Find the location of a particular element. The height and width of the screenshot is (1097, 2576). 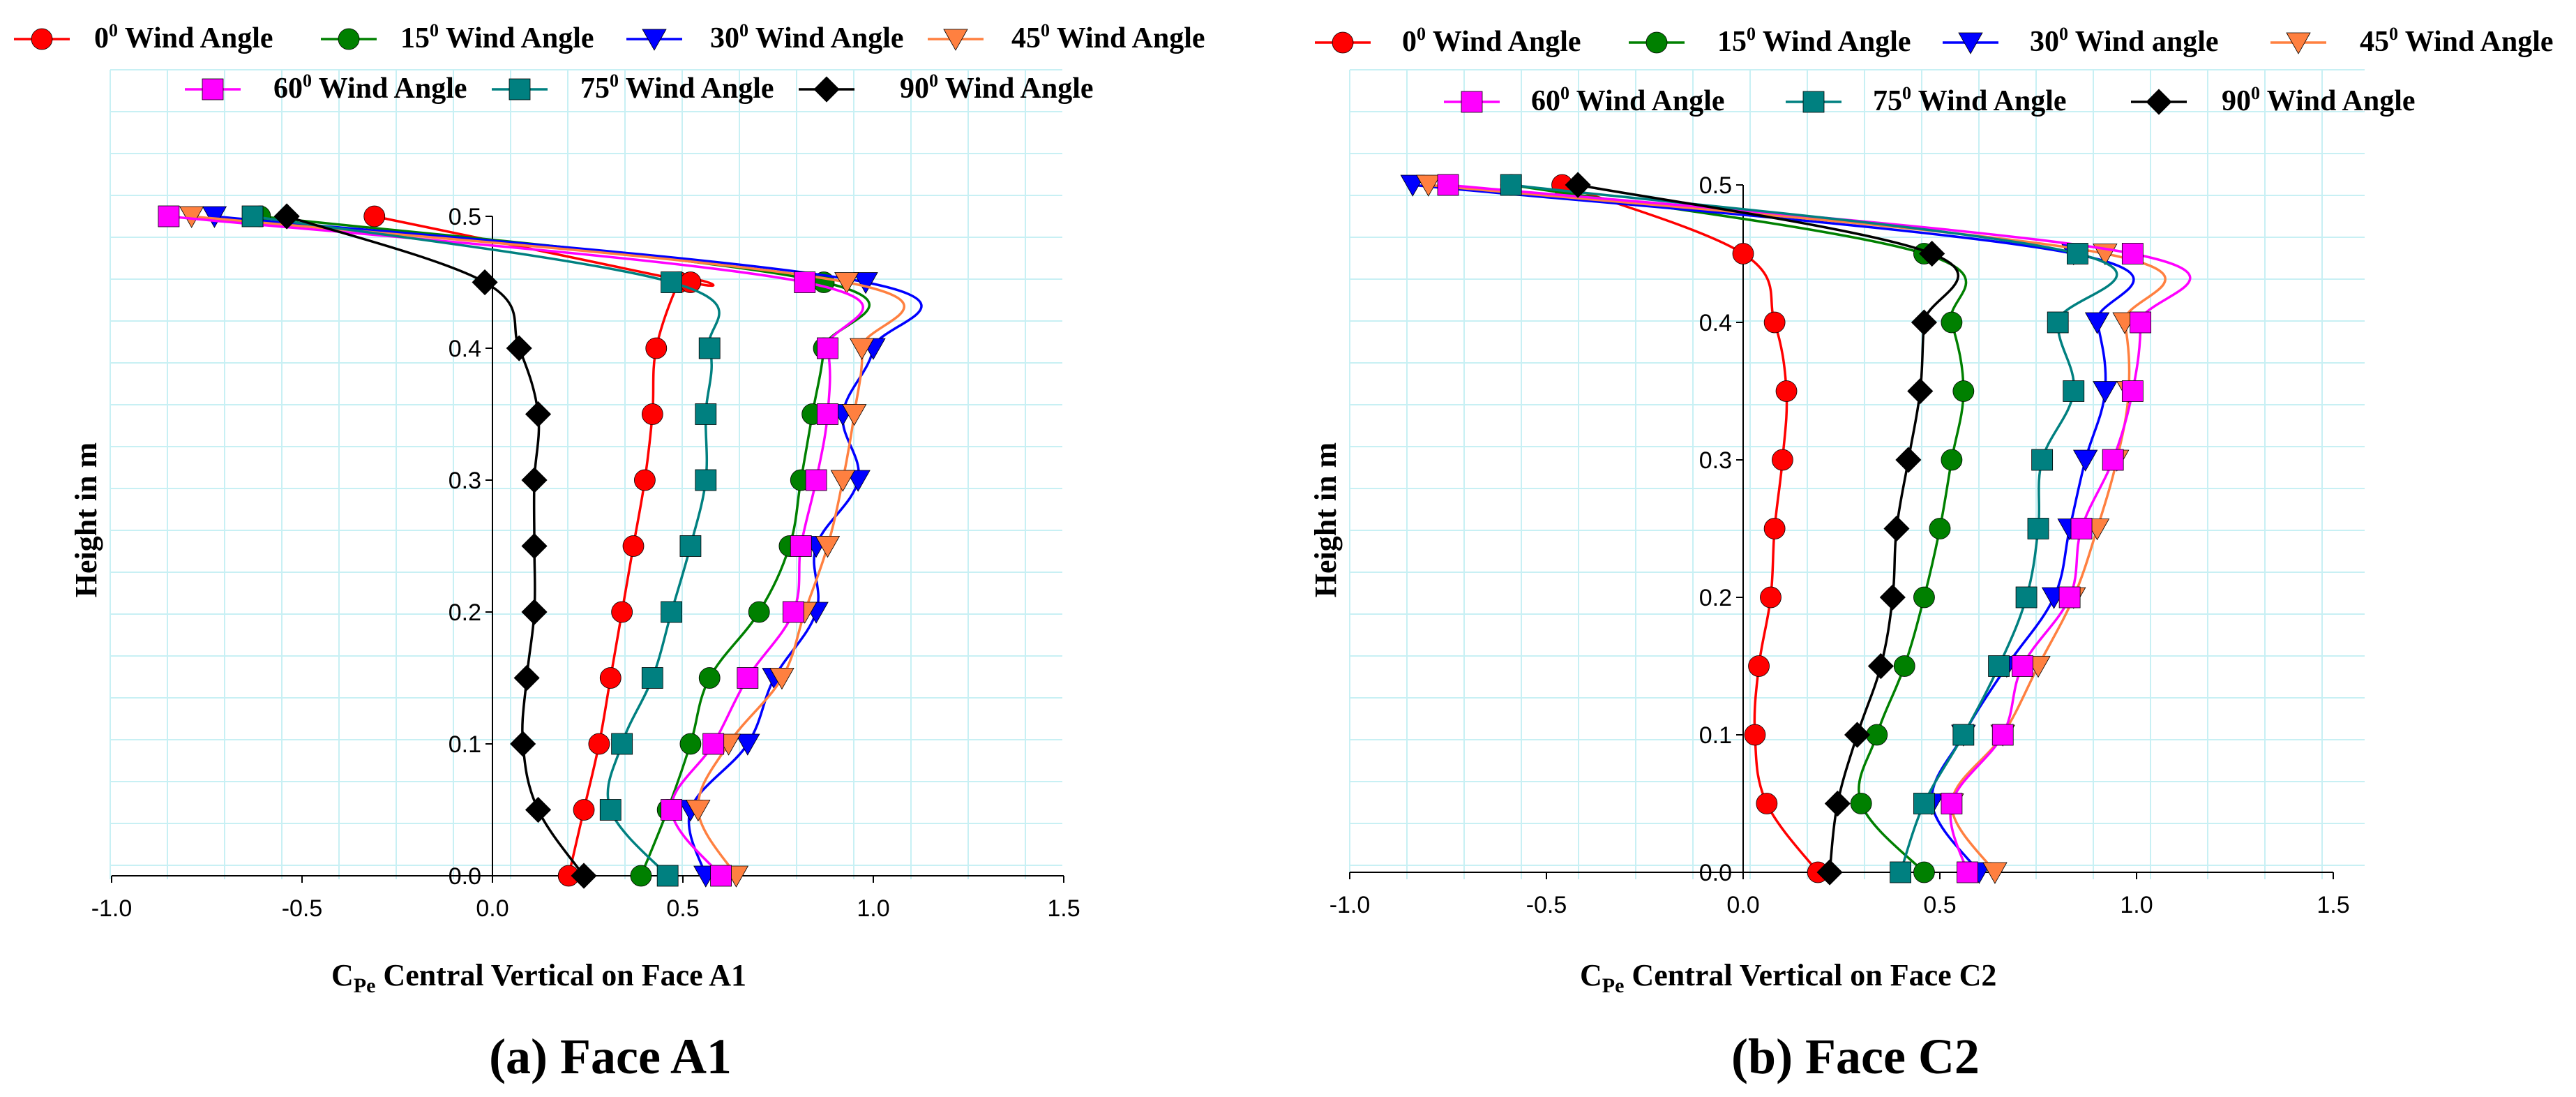

x-tick-label: 0.5 is located at coordinates (682, 908).